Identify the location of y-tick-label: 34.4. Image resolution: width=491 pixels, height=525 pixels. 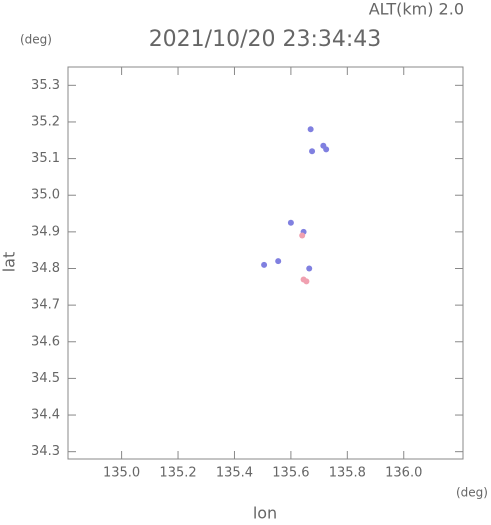
(45, 415).